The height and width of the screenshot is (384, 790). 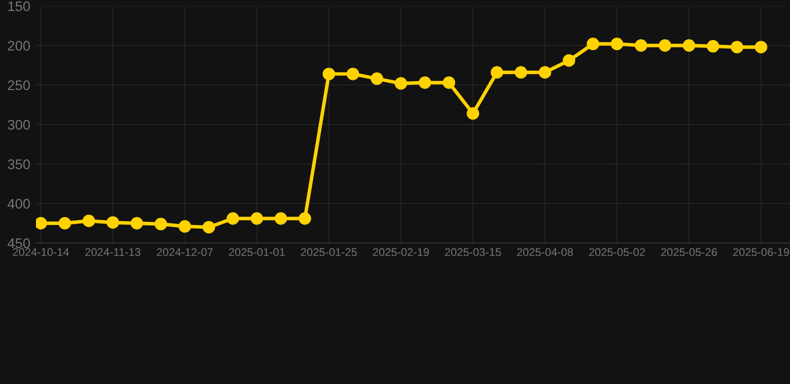 I want to click on x-tick-label: 2025-04-08, so click(x=545, y=252).